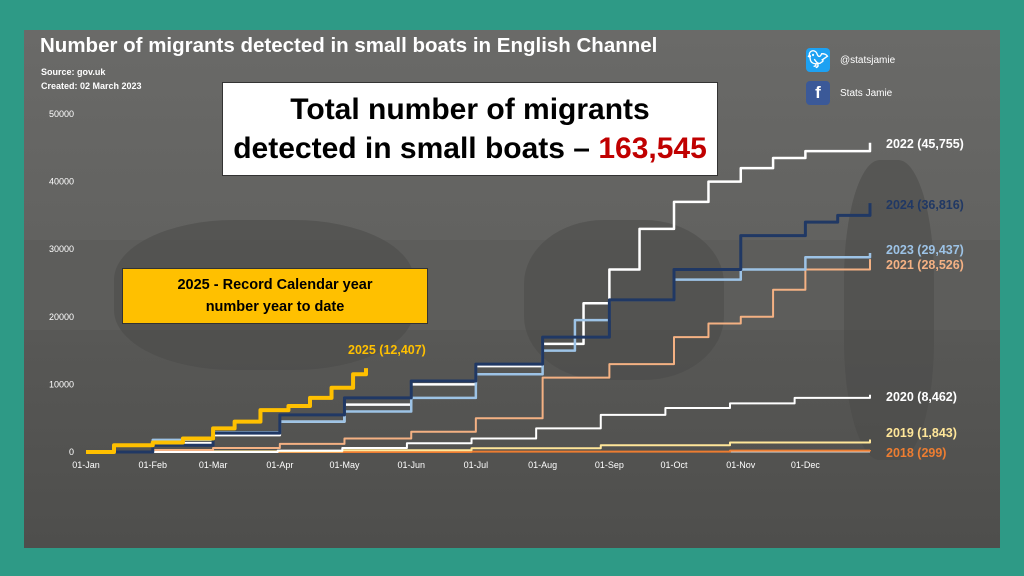  I want to click on background-photo-figure, so click(889, 310).